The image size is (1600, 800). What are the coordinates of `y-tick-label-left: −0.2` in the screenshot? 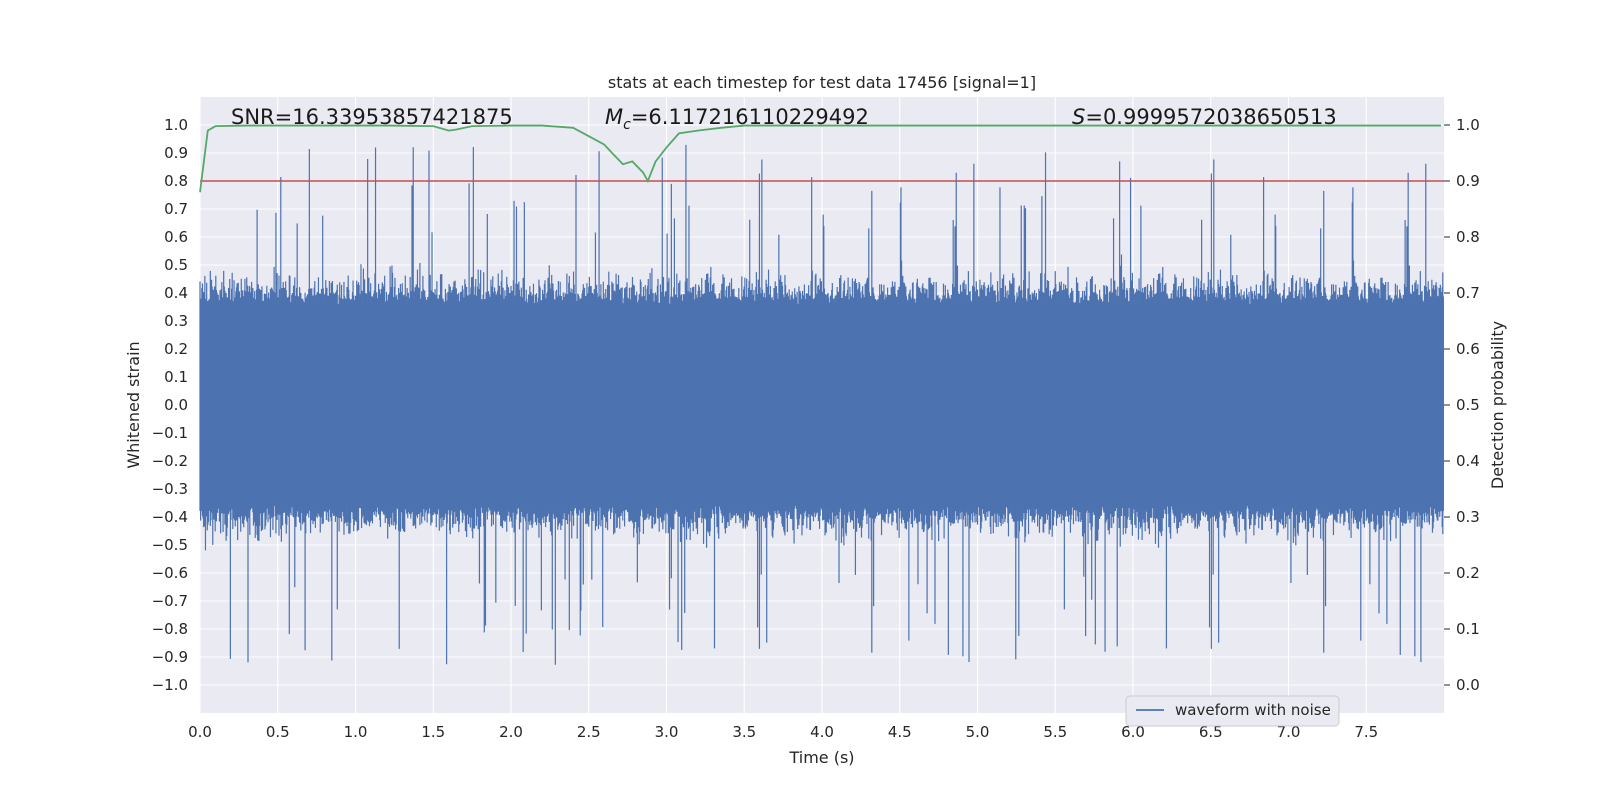 It's located at (170, 461).